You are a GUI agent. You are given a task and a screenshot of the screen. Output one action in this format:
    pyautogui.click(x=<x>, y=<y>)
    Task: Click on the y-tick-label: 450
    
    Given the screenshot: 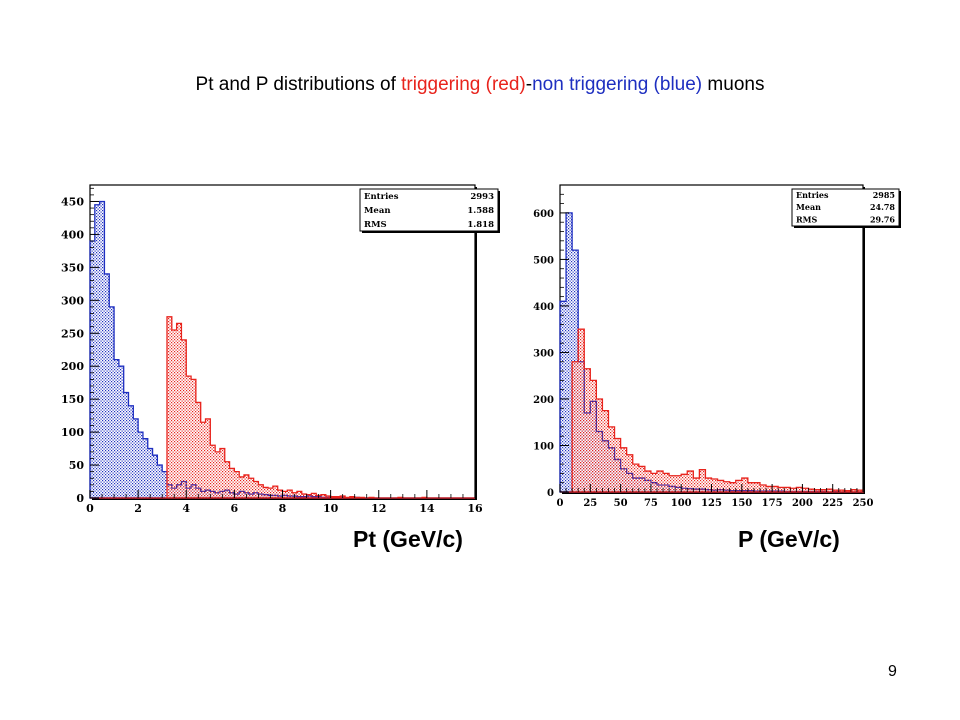 What is the action you would take?
    pyautogui.click(x=72, y=201)
    